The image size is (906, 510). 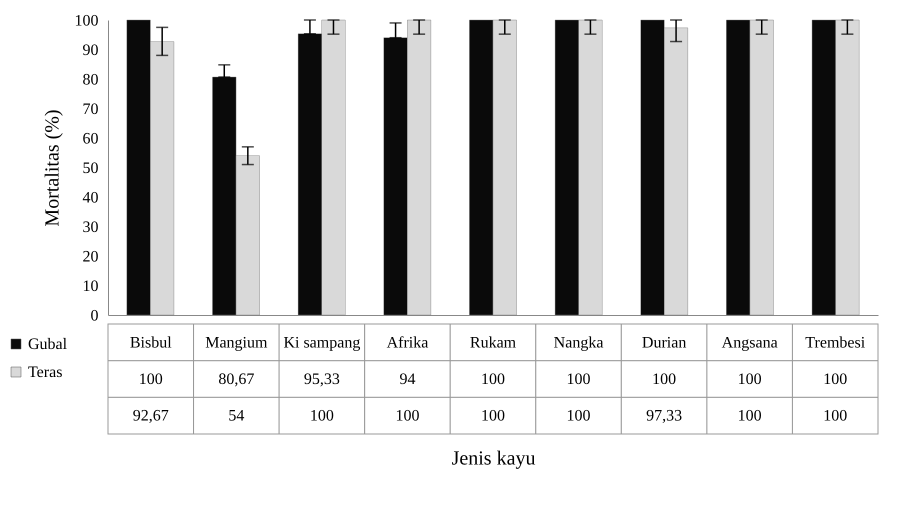 What do you see at coordinates (493, 343) in the screenshot?
I see `x-tick-label: Rukam` at bounding box center [493, 343].